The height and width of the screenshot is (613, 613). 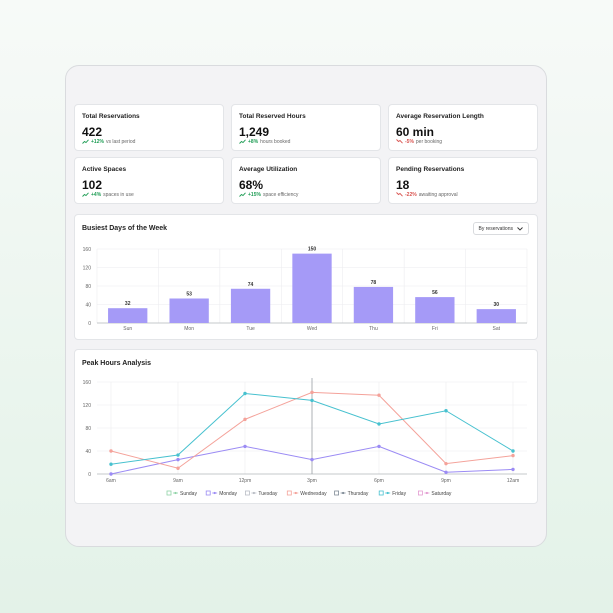 What do you see at coordinates (312, 481) in the screenshot?
I see `x-tick-label: 3pm` at bounding box center [312, 481].